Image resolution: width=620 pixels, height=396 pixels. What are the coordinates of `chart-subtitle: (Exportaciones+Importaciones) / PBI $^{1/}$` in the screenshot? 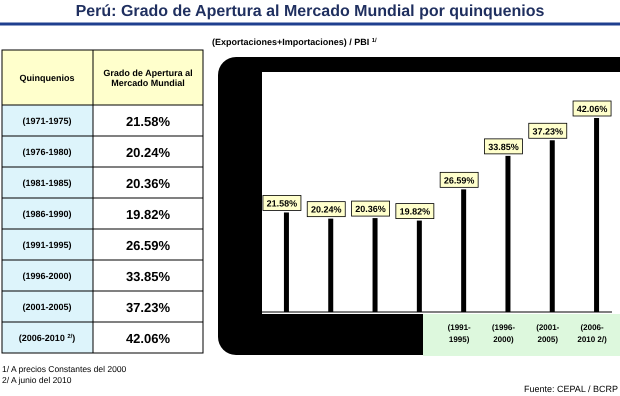 It's located at (295, 42).